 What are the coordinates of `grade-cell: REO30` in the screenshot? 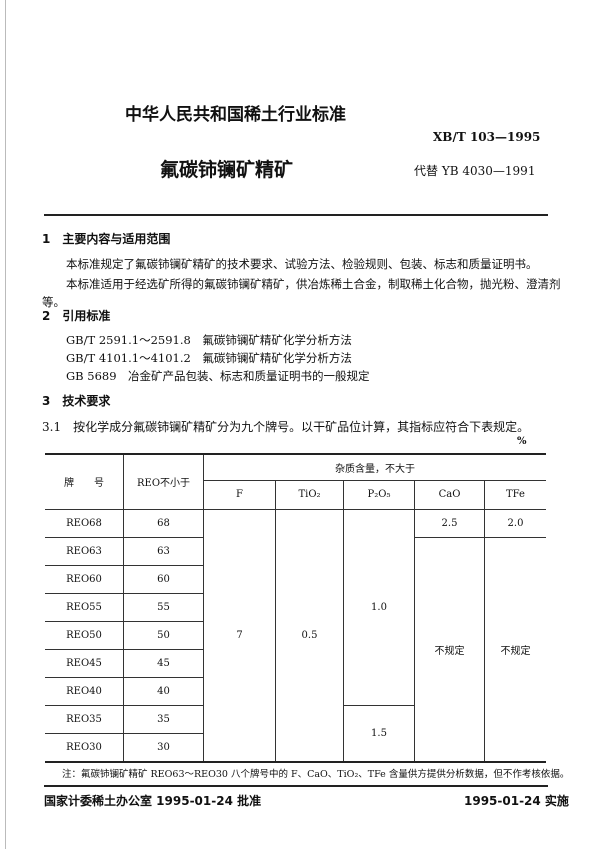 It's located at (84, 747).